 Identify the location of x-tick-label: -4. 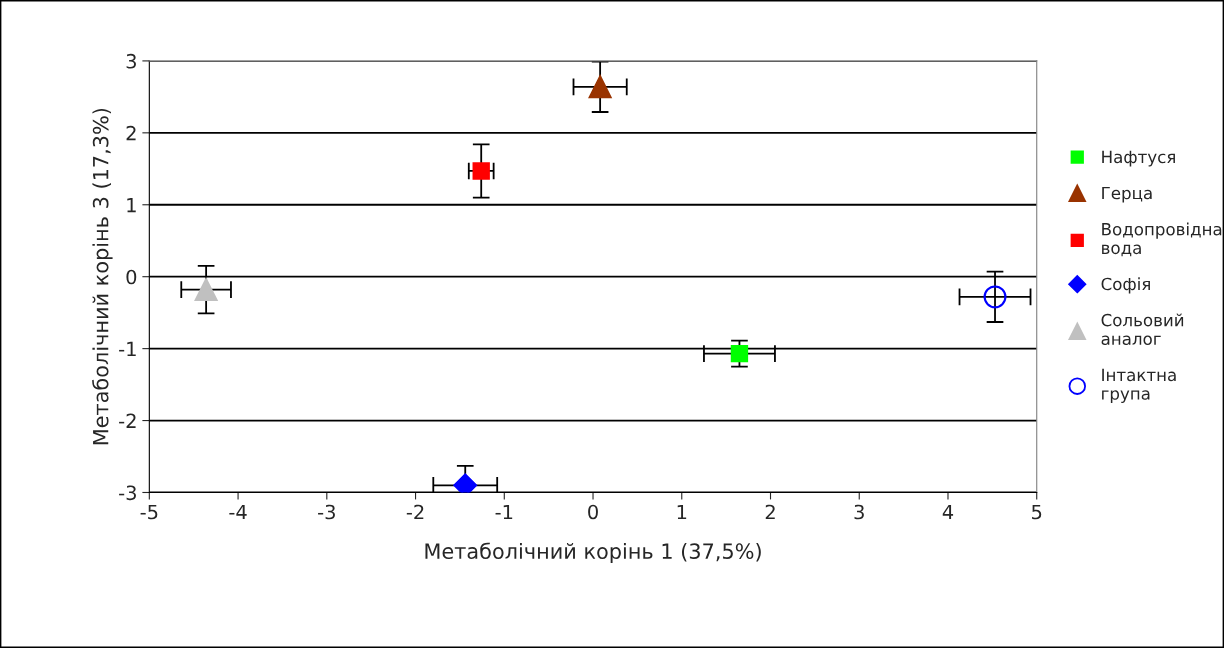
(238, 512).